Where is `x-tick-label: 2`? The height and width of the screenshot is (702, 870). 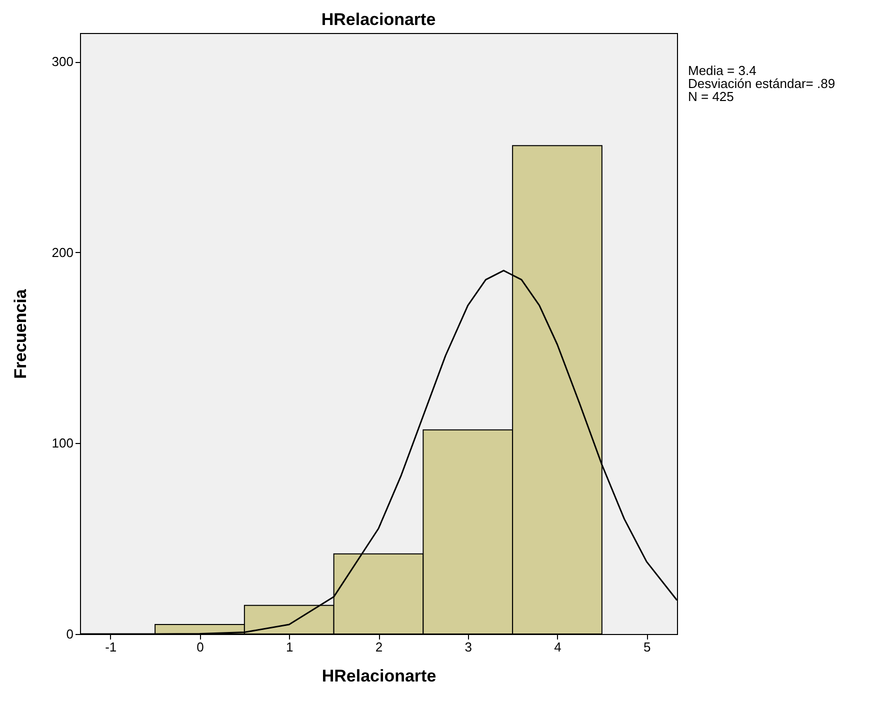
x-tick-label: 2 is located at coordinates (379, 647).